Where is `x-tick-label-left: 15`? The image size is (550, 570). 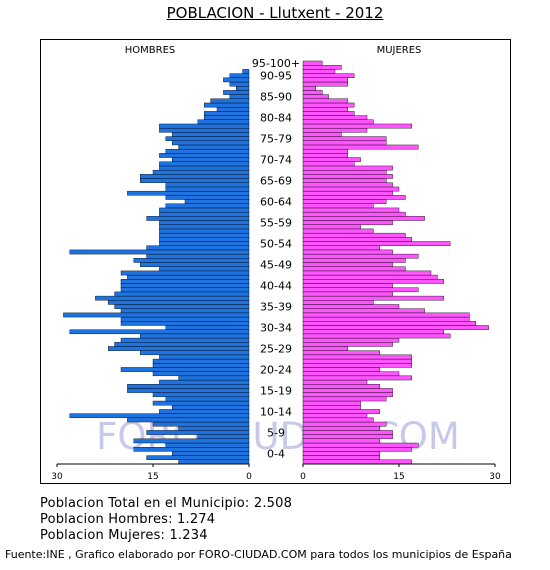
x-tick-label-left: 15 is located at coordinates (152, 477).